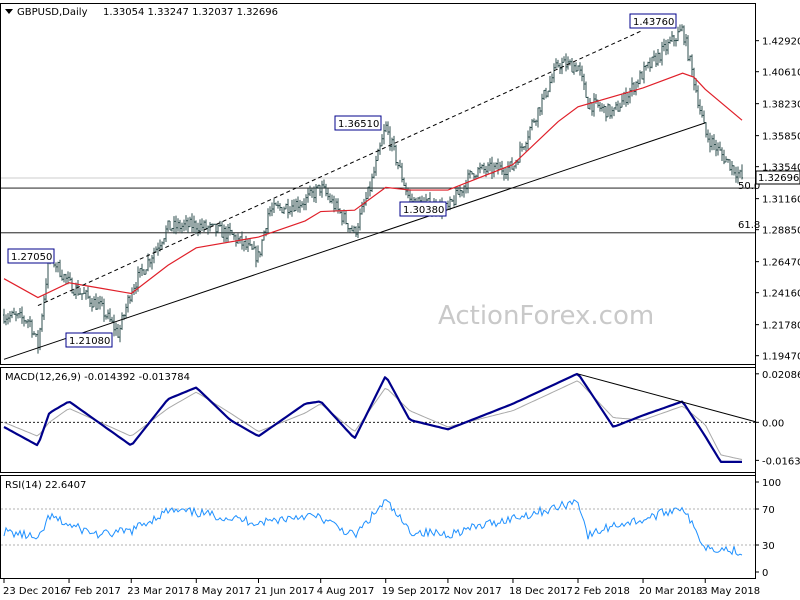  What do you see at coordinates (773, 423) in the screenshot?
I see `macd-tick-label: 0.00` at bounding box center [773, 423].